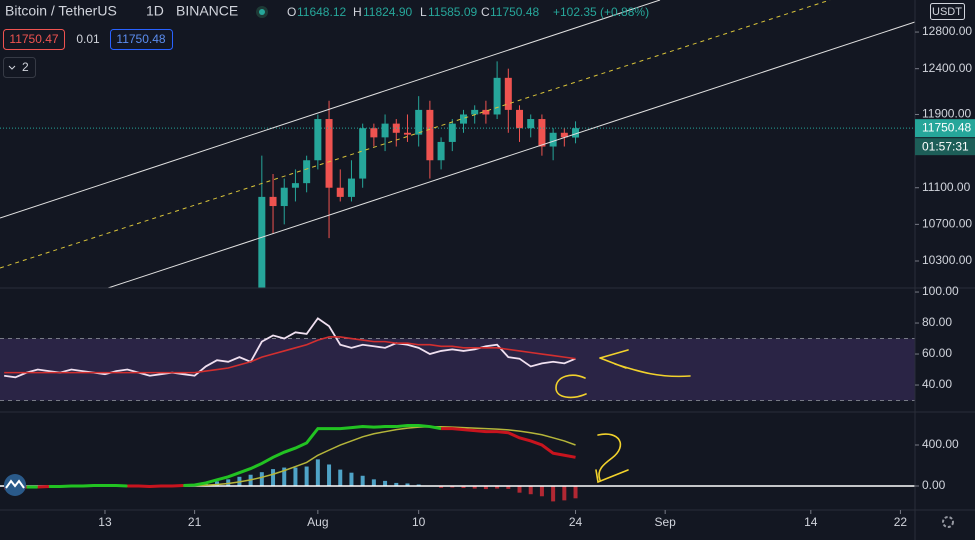 The width and height of the screenshot is (975, 540). Describe the element at coordinates (88, 39) in the screenshot. I see `spread: 0.01` at that location.